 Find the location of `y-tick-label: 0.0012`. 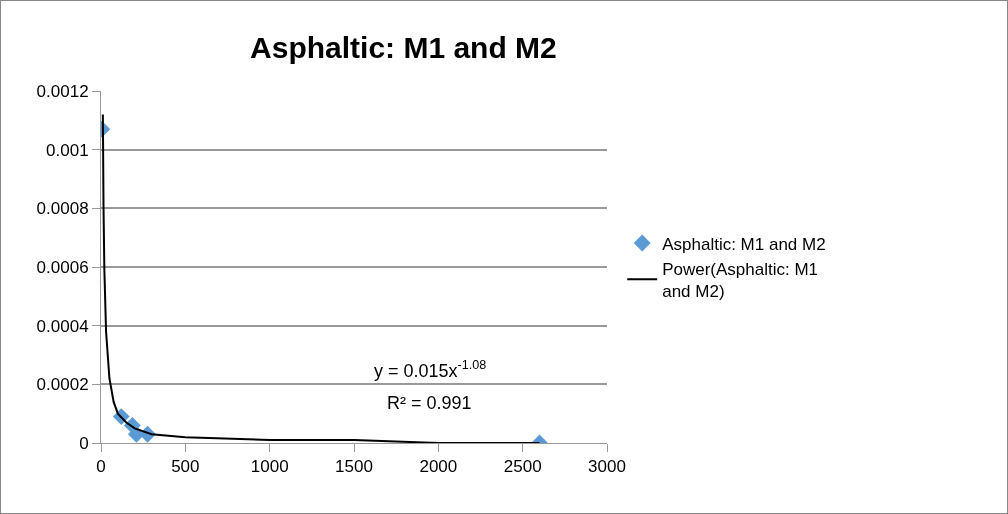

y-tick-label: 0.0012 is located at coordinates (62, 91).